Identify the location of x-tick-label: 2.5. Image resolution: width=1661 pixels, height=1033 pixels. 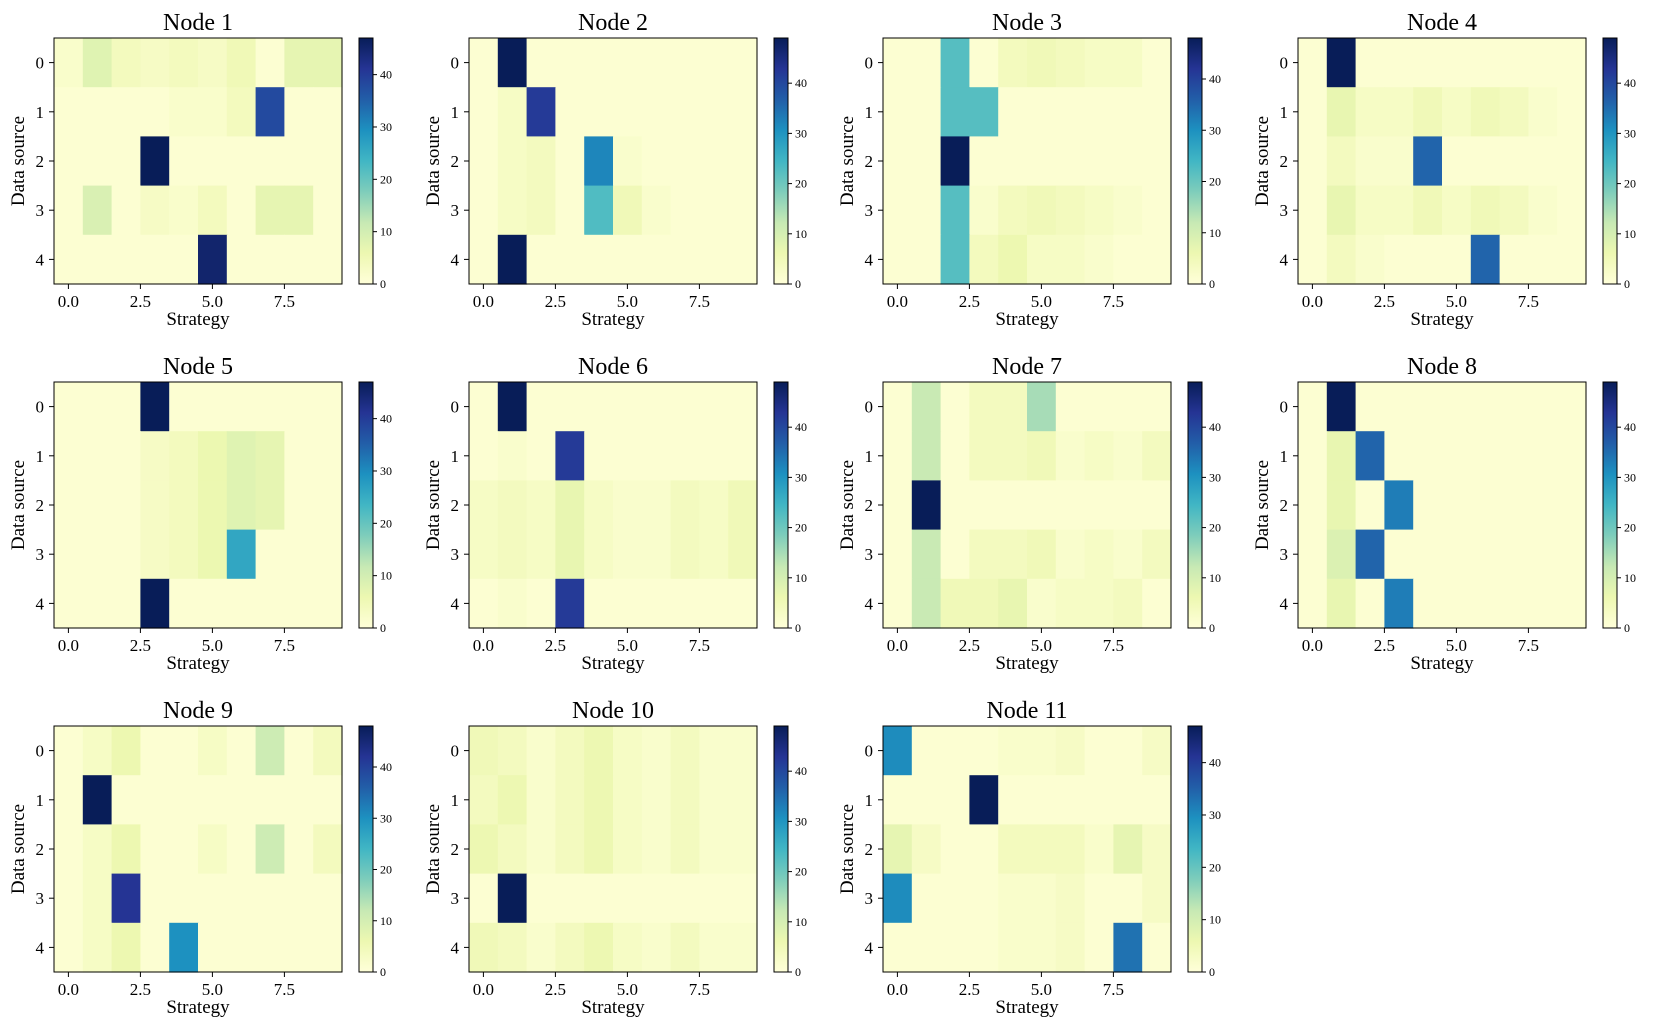
(555, 989).